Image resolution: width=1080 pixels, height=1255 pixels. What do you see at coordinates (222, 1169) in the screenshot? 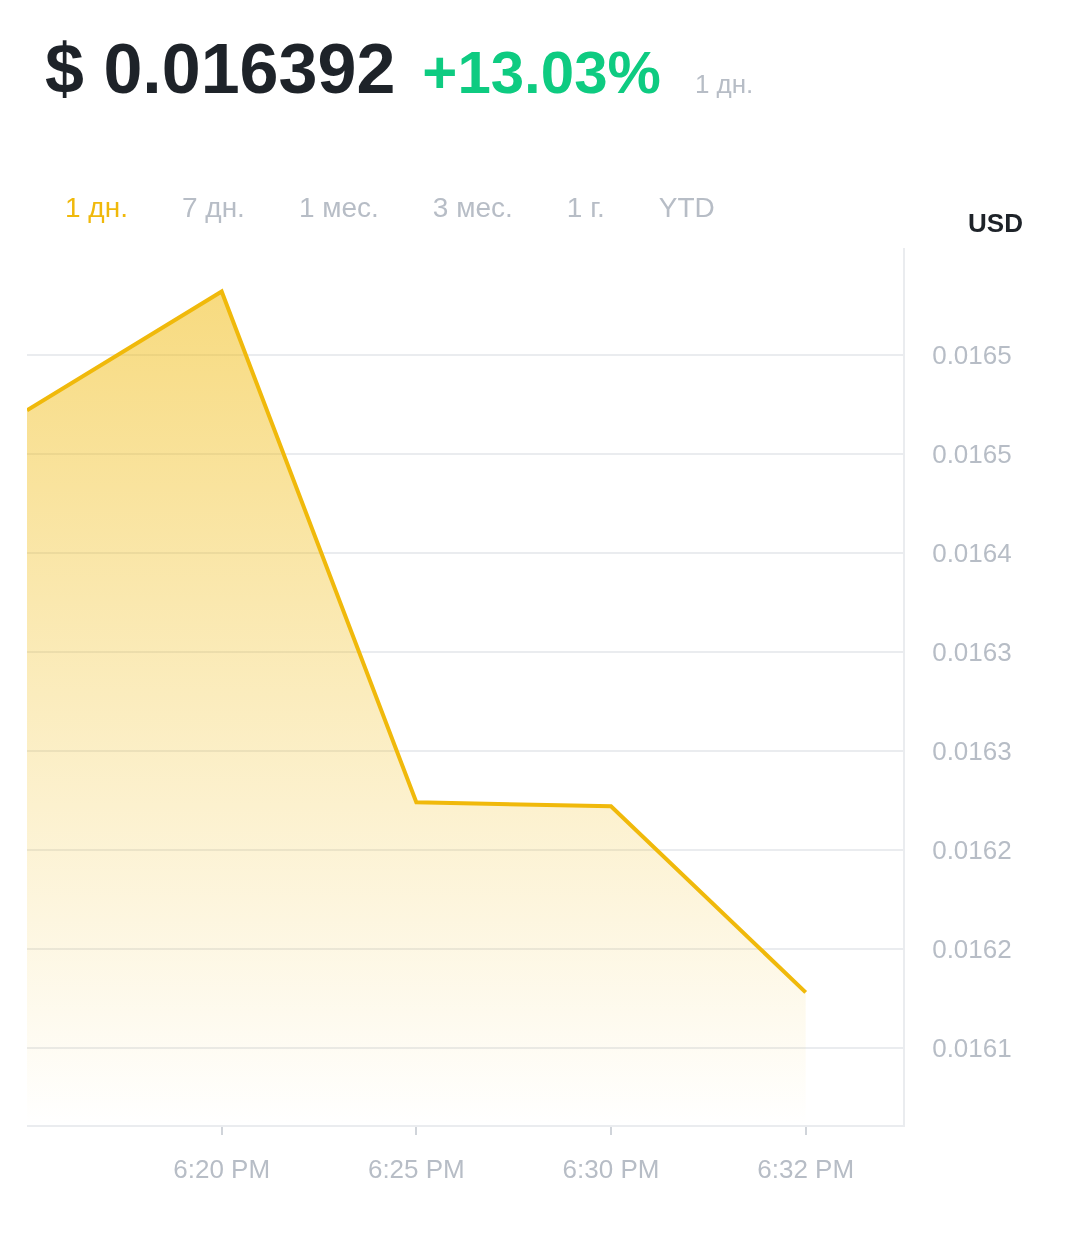
I see `x-tick-label: 6:20 PM` at bounding box center [222, 1169].